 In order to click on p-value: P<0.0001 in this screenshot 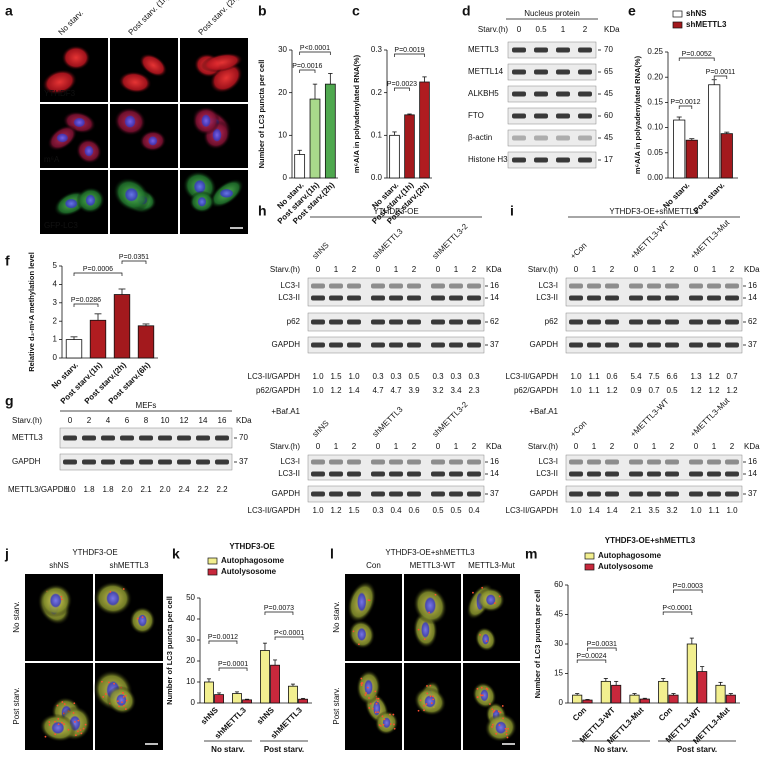, I will do `click(289, 633)`.